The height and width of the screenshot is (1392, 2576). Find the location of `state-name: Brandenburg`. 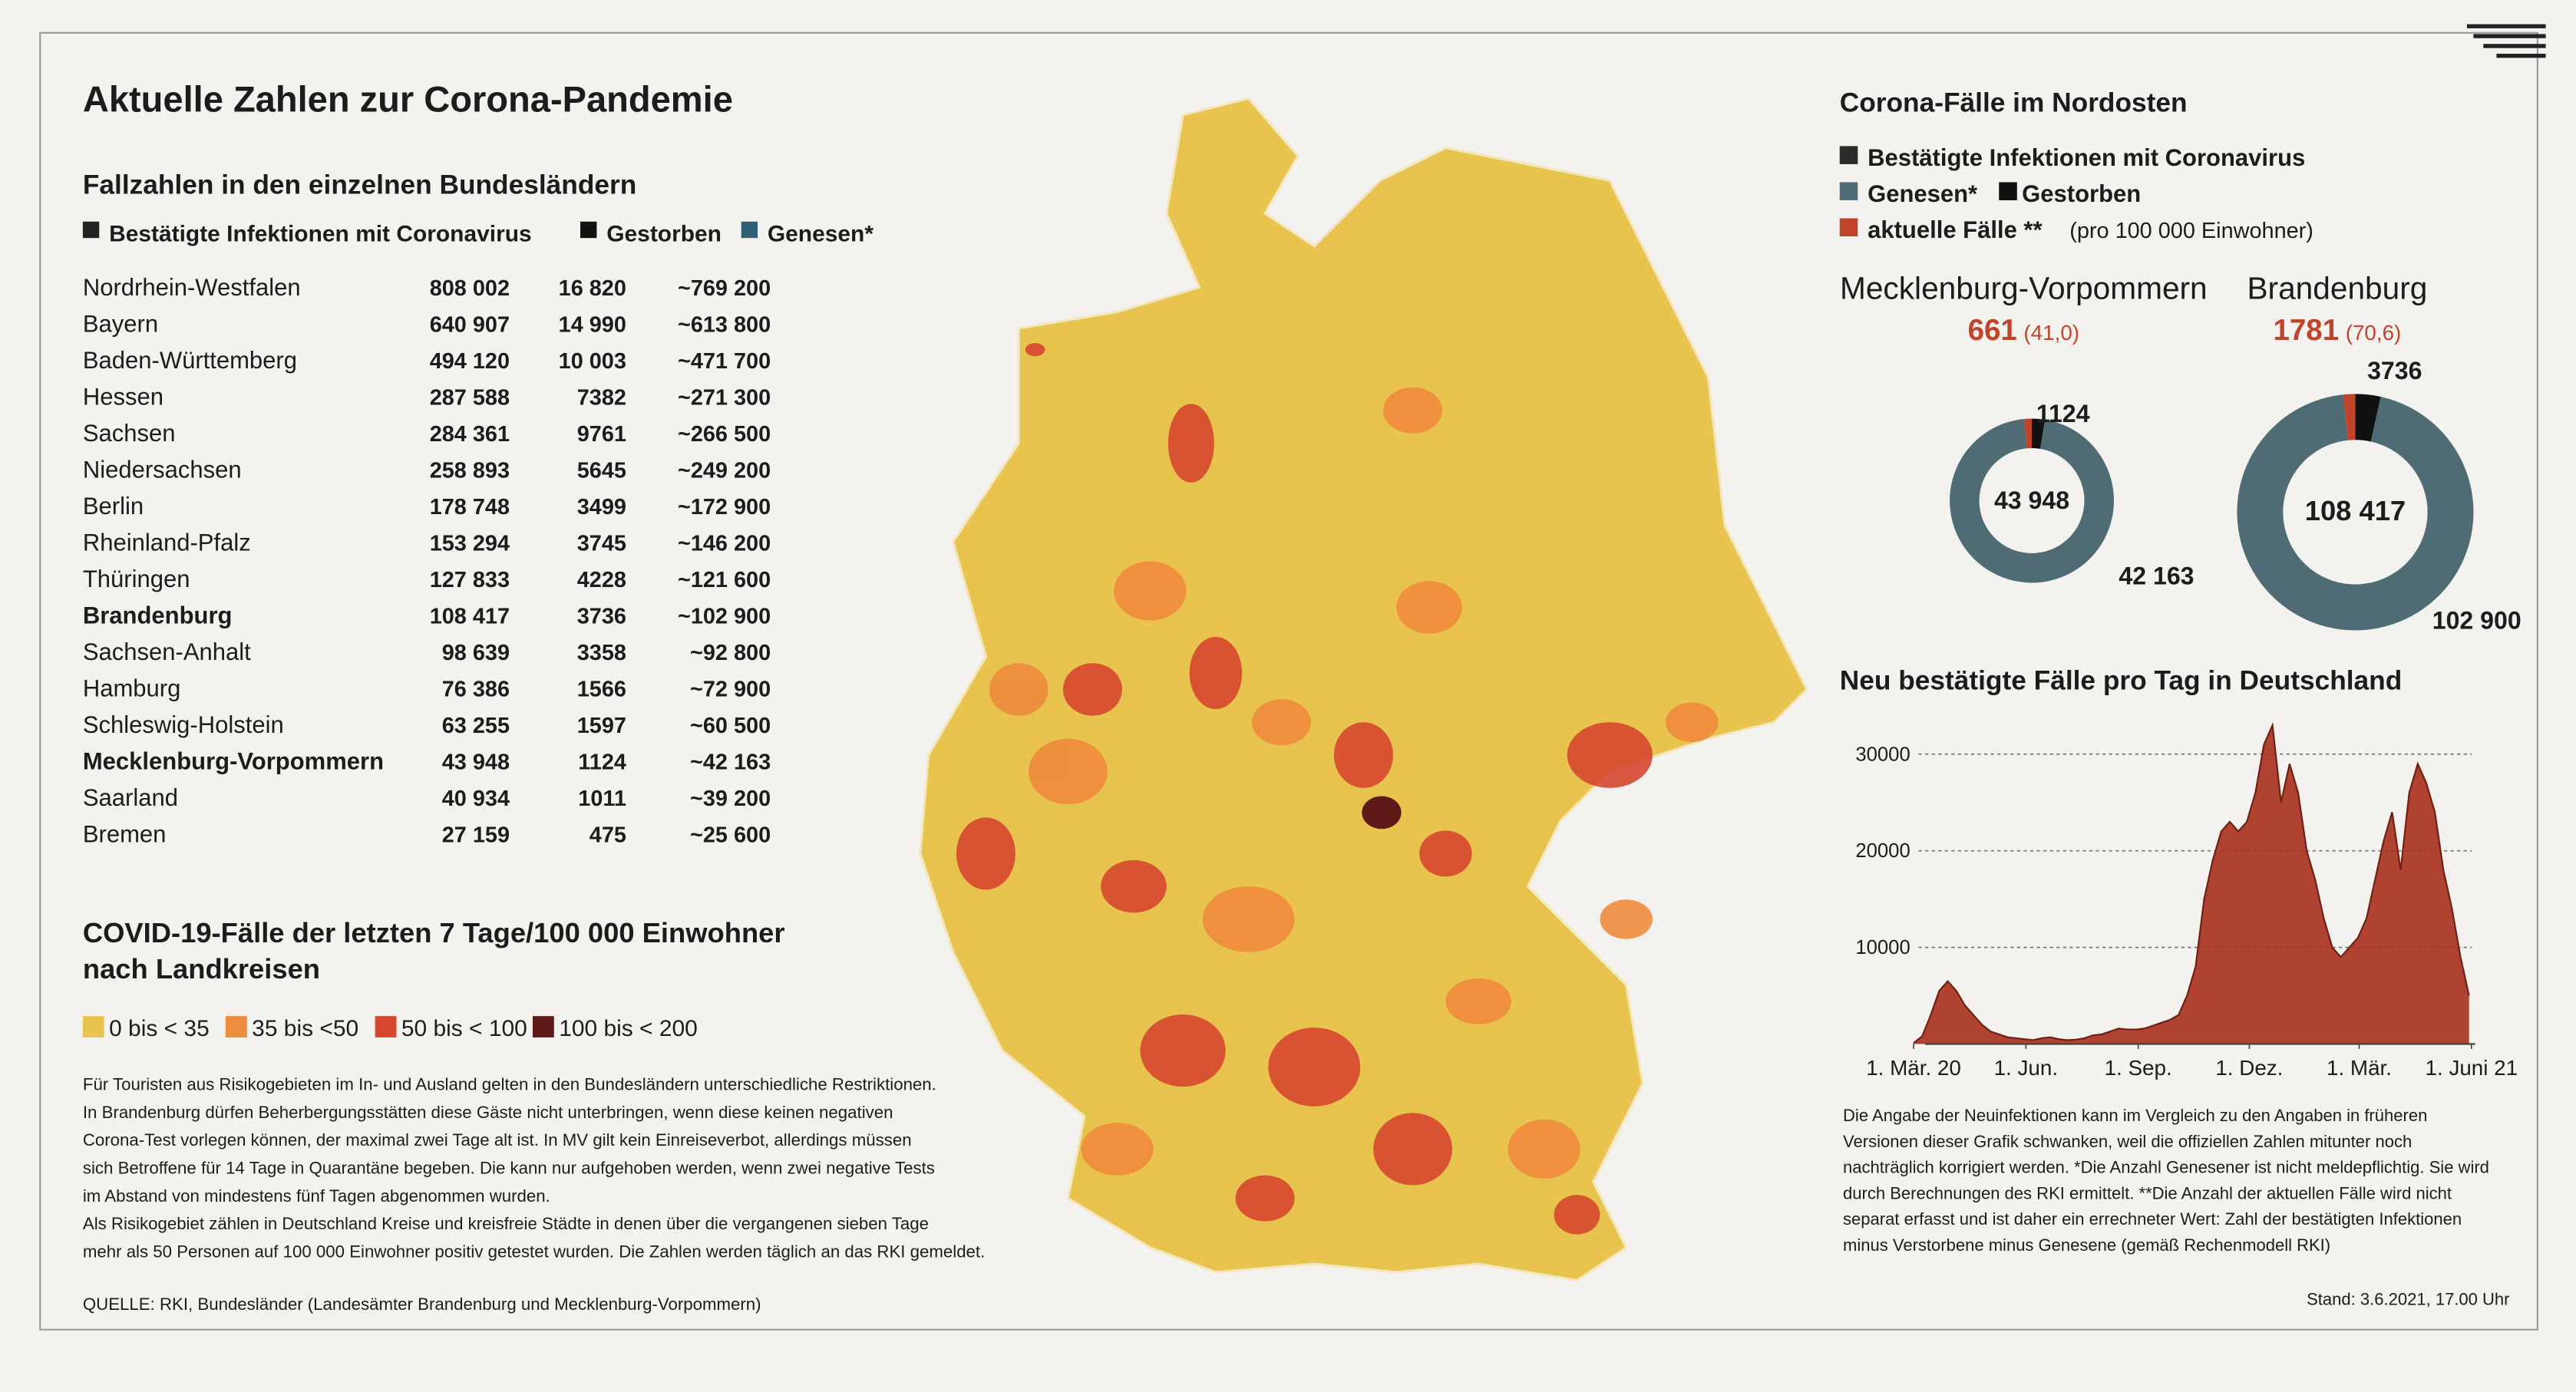

state-name: Brandenburg is located at coordinates (158, 615).